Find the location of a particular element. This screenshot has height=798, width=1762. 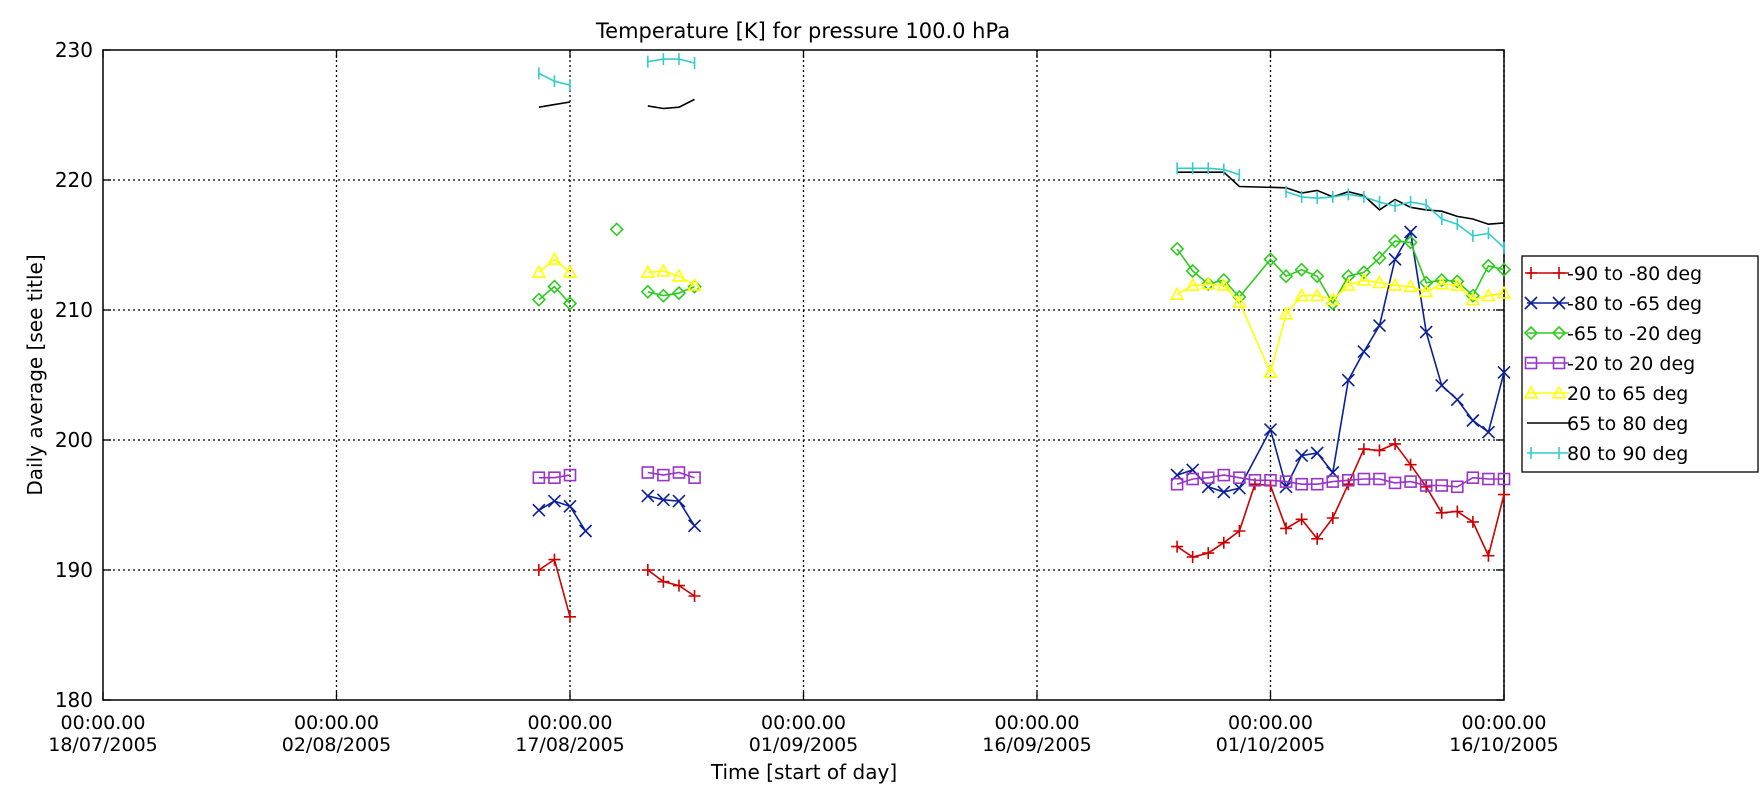

legend-label: 65 to 80 deg is located at coordinates (1627, 424).